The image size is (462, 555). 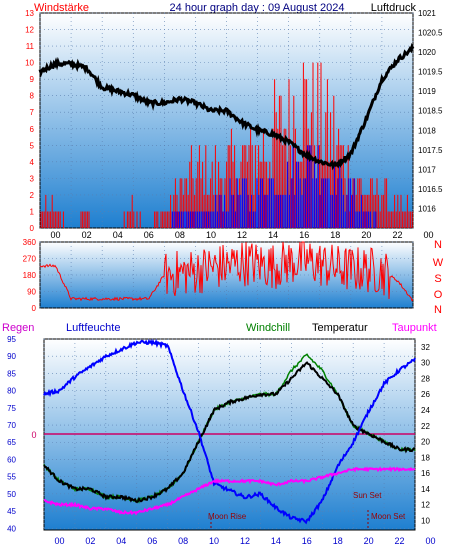 I want to click on direction-tick-label: 270, so click(x=30, y=259).